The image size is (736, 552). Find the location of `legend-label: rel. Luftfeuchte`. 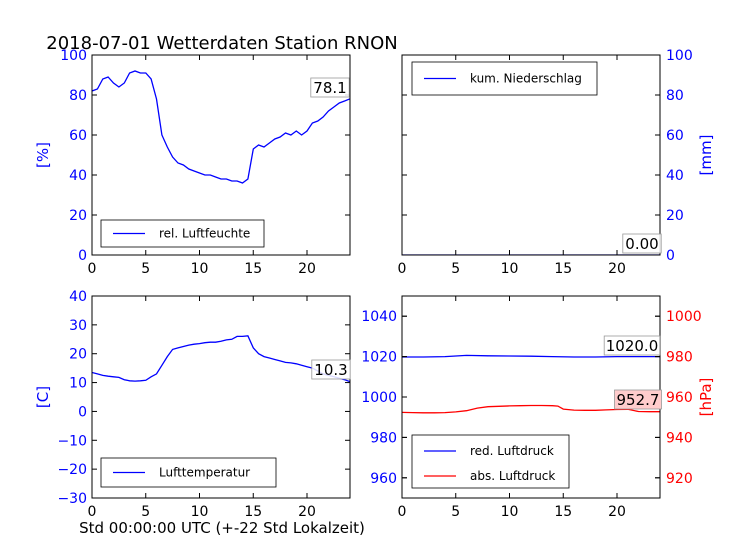

legend-label: rel. Luftfeuchte is located at coordinates (204, 234).